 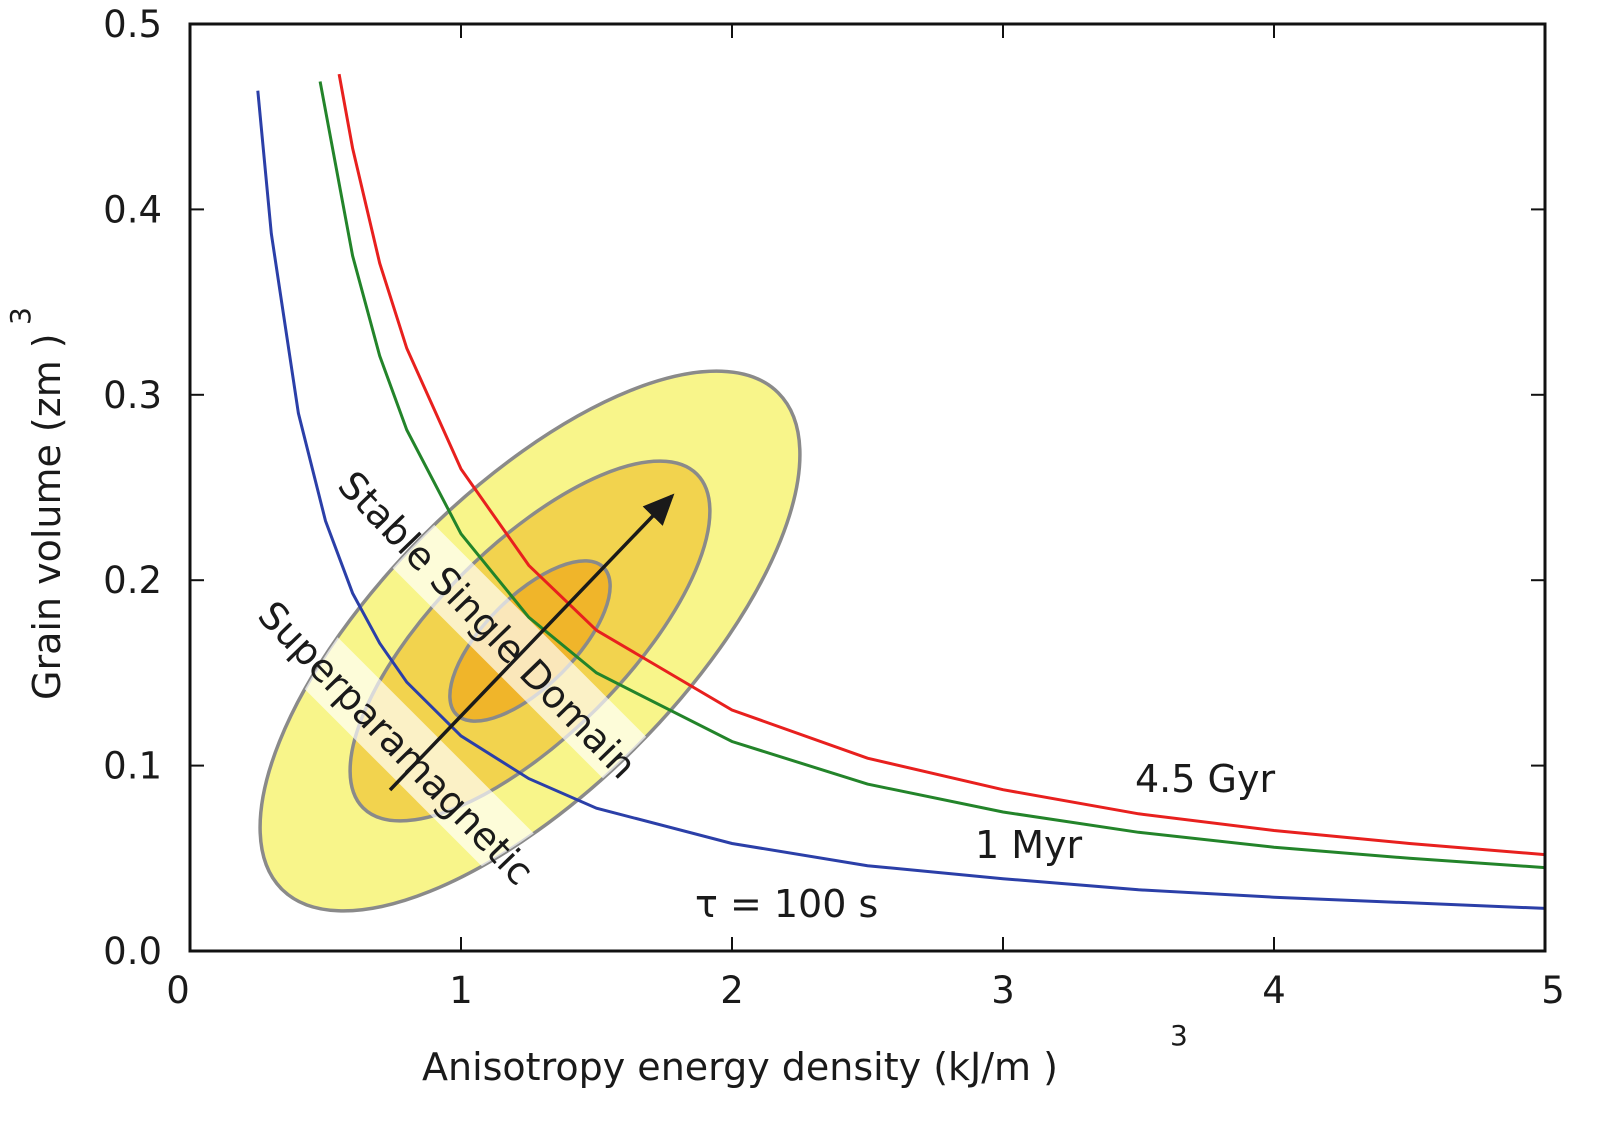 What do you see at coordinates (531, 642) in the screenshot?
I see `trend-arrow` at bounding box center [531, 642].